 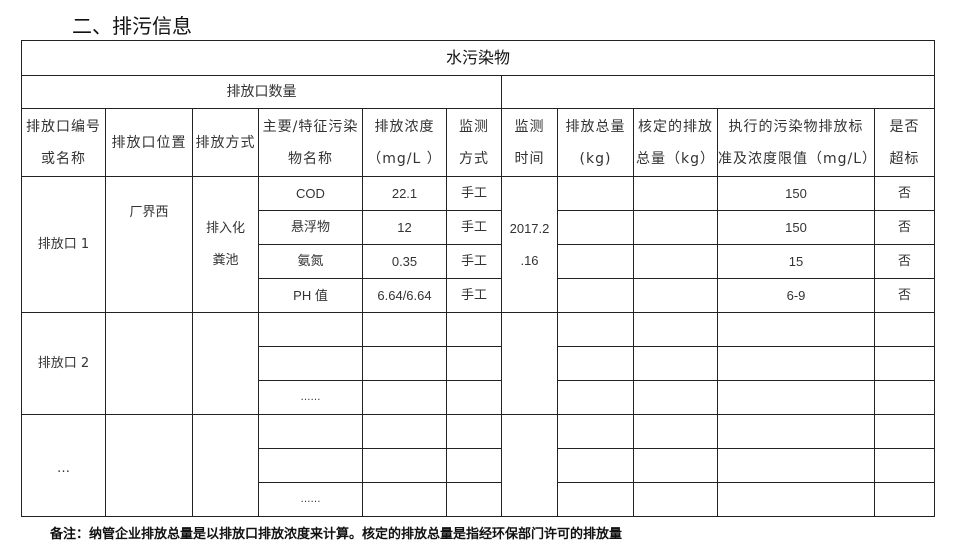 I want to click on col-header-monitor-method: 监测 方式, so click(x=474, y=142).